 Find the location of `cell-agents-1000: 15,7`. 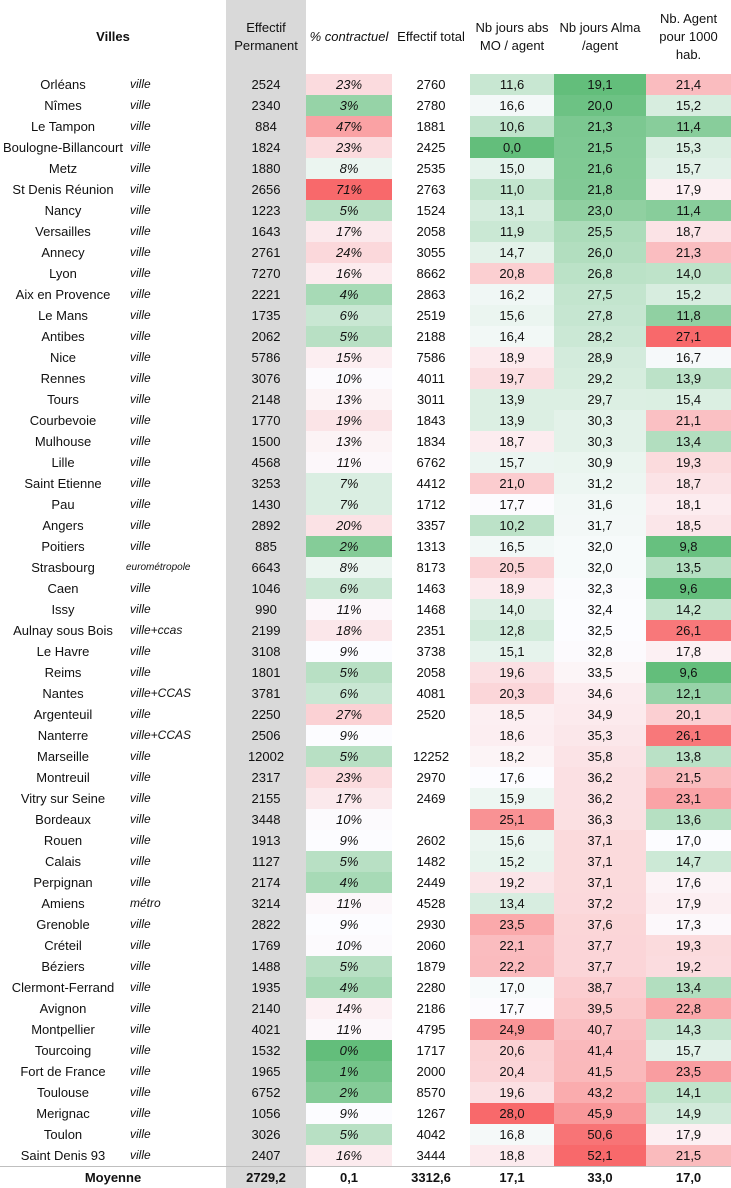

cell-agents-1000: 15,7 is located at coordinates (688, 1050).